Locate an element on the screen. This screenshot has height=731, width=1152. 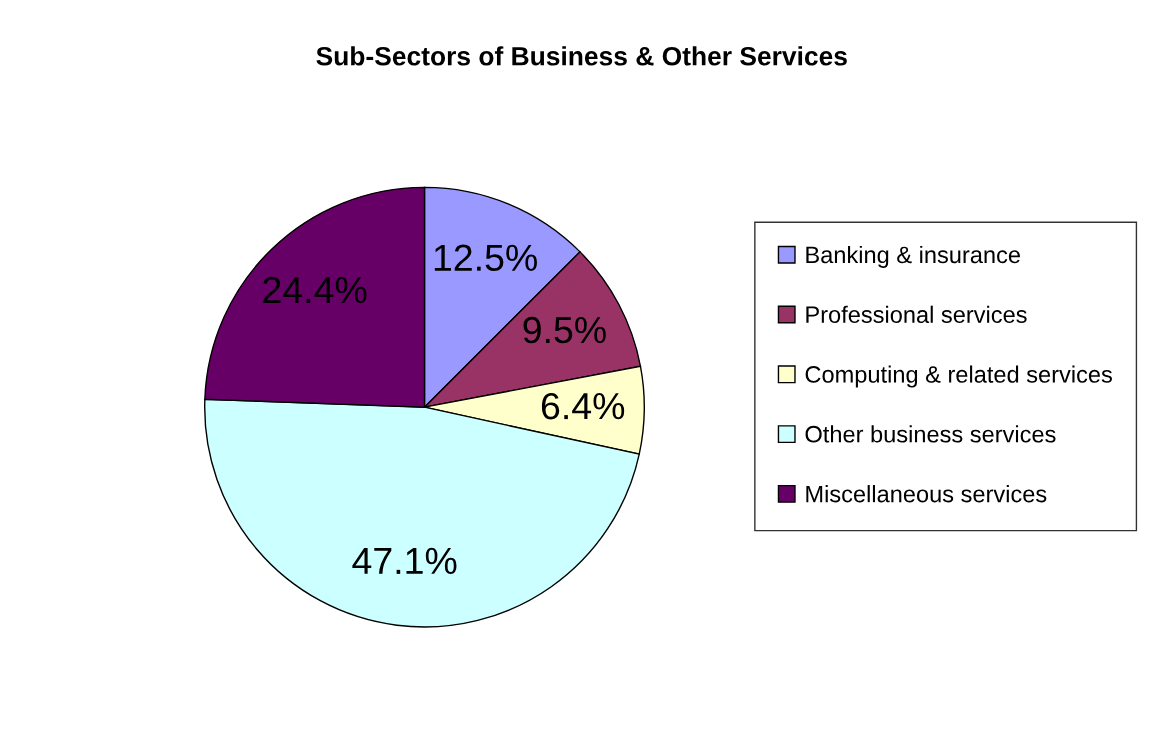
data-label: 24.4% is located at coordinates (315, 290).